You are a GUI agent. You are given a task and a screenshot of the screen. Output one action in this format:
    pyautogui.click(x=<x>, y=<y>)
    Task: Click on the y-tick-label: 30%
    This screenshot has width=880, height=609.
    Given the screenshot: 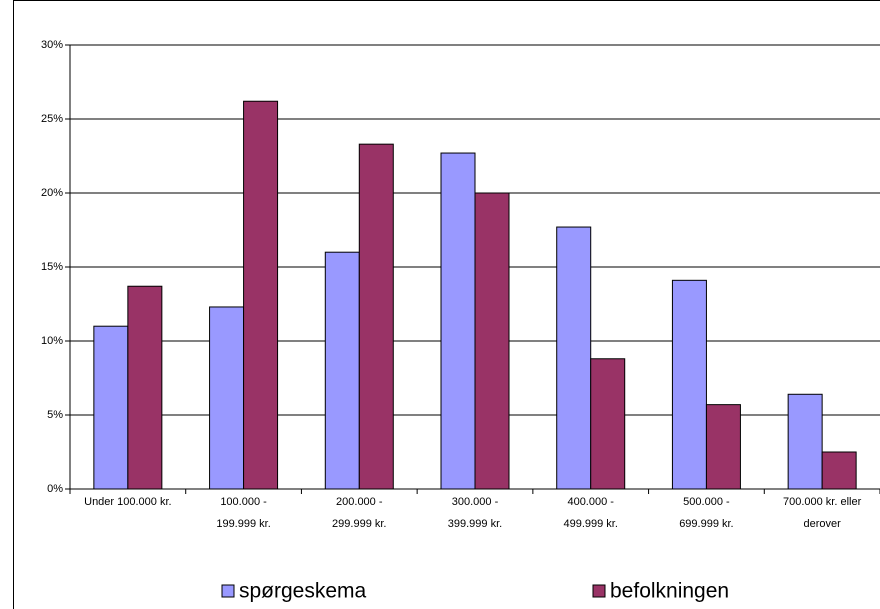 What is the action you would take?
    pyautogui.click(x=52, y=45)
    